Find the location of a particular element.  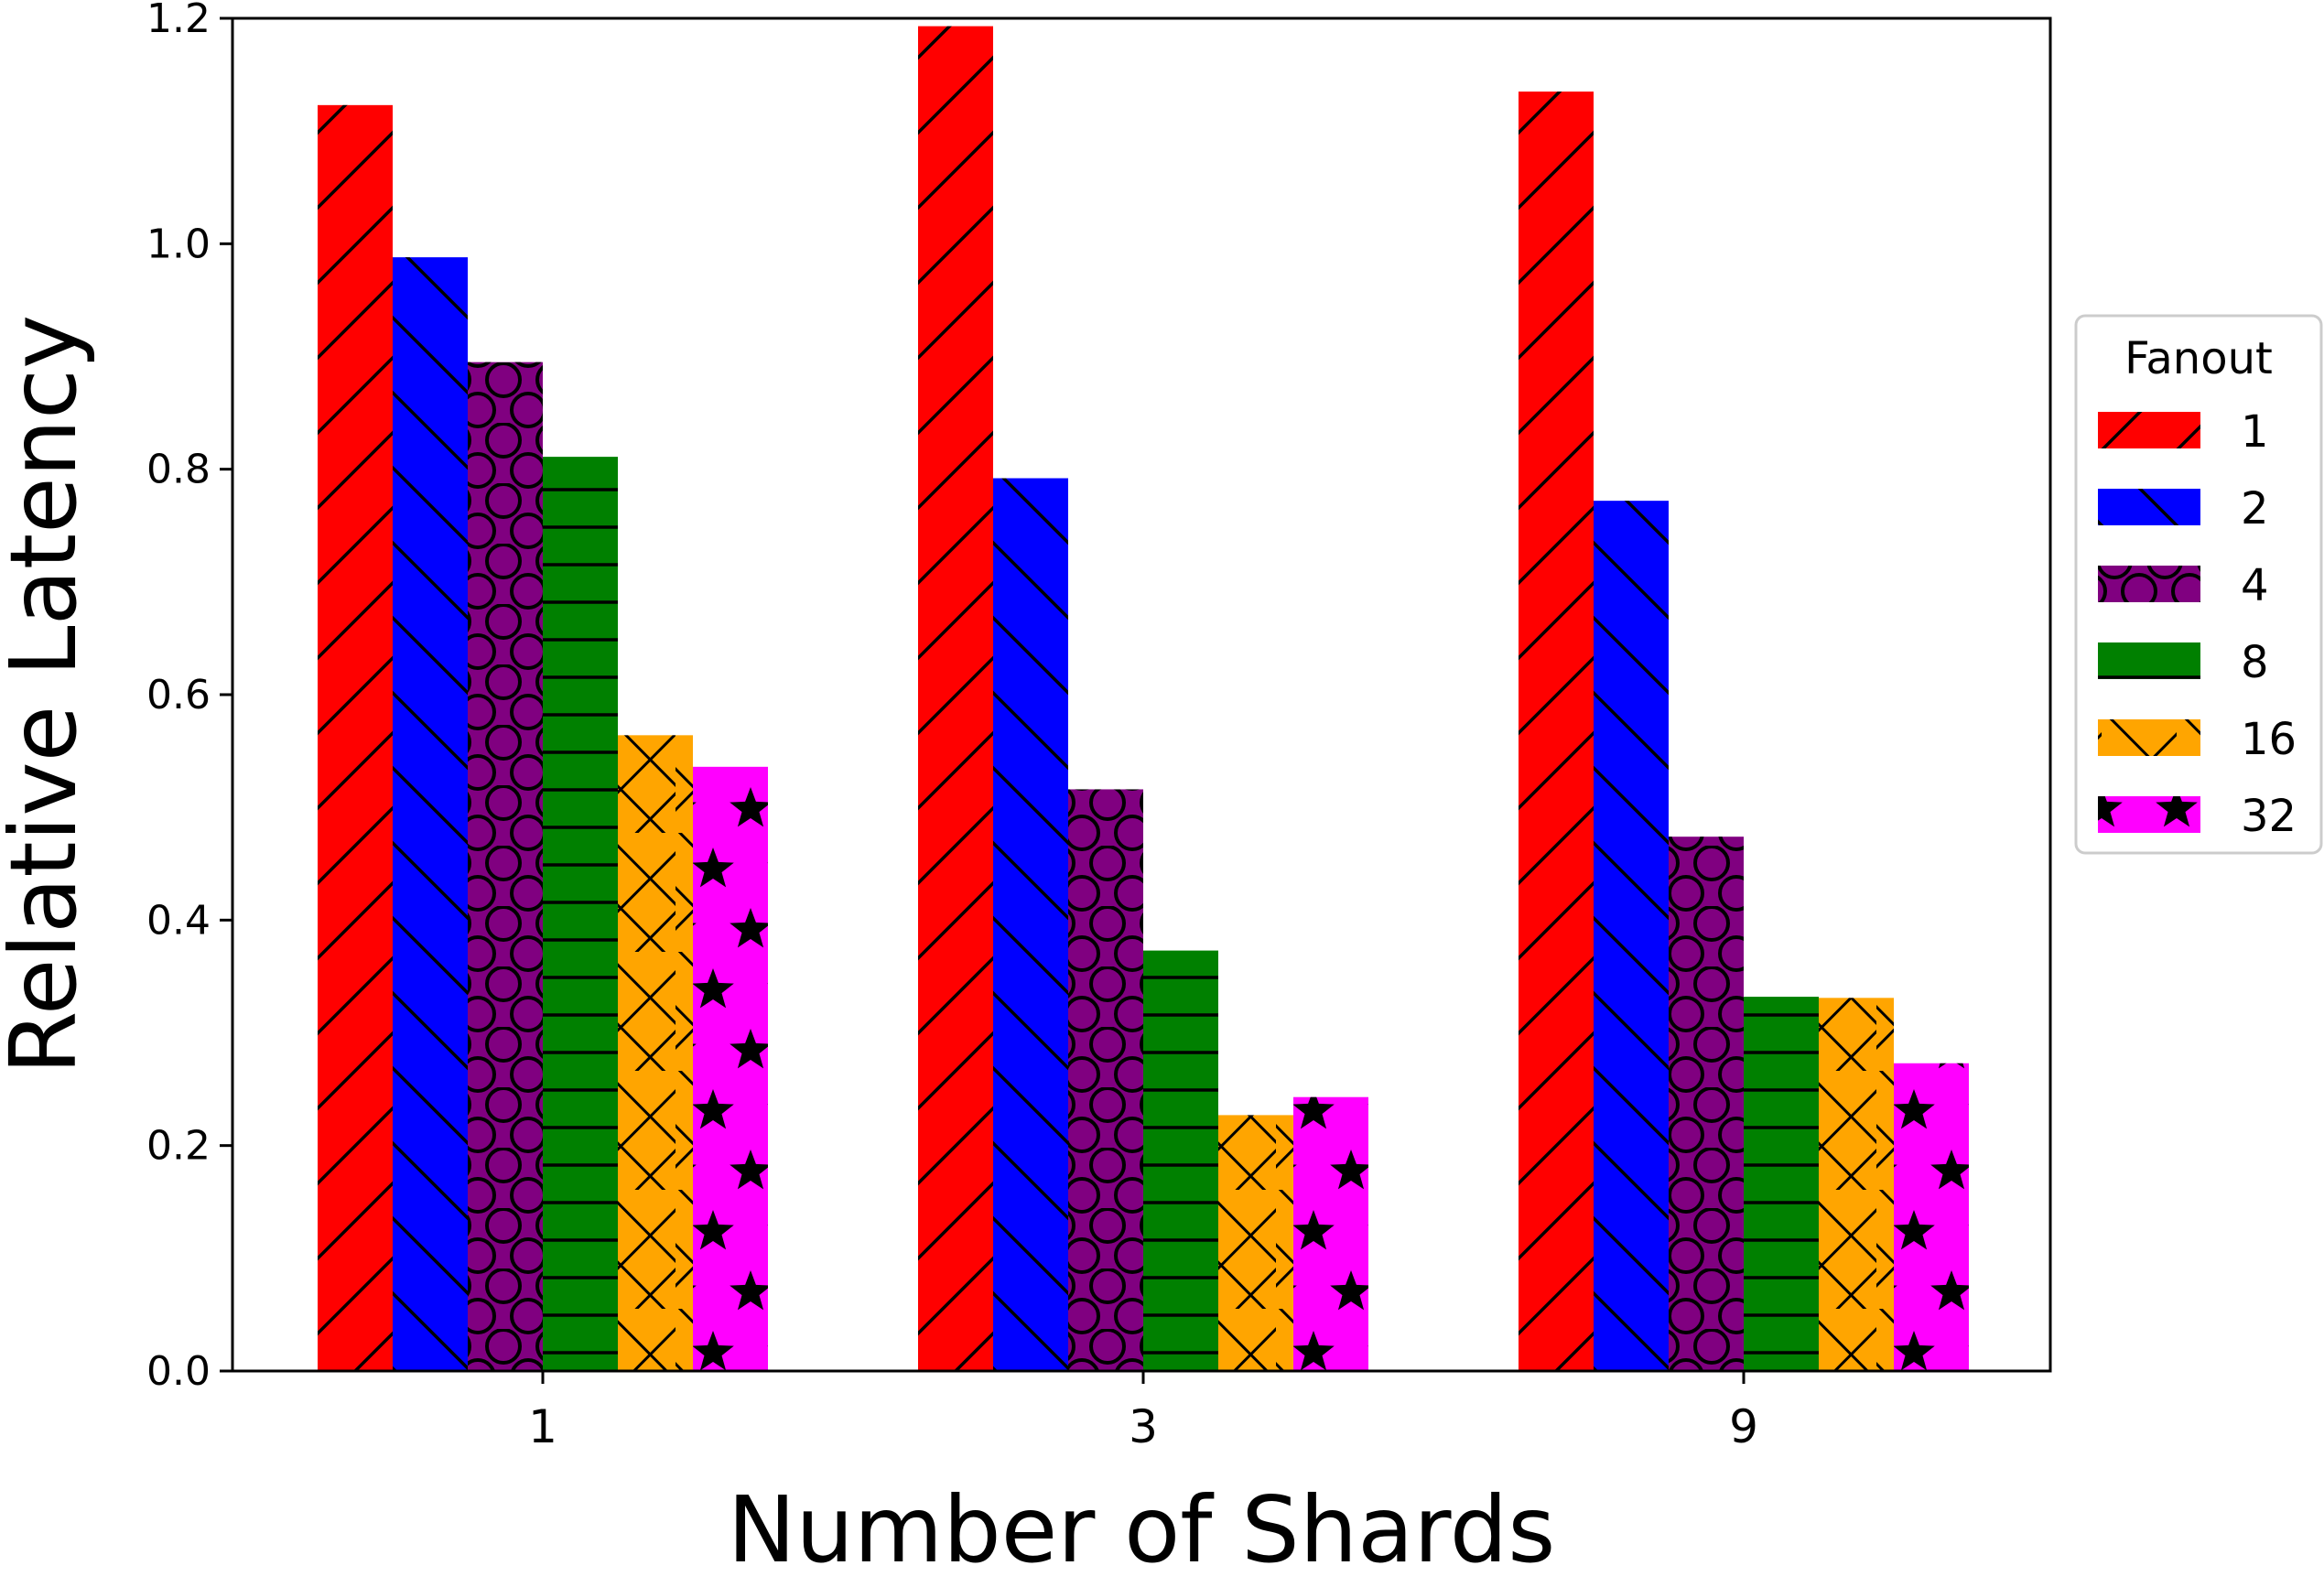

x-ticks: 1 3 9 is located at coordinates (1143, 1412).